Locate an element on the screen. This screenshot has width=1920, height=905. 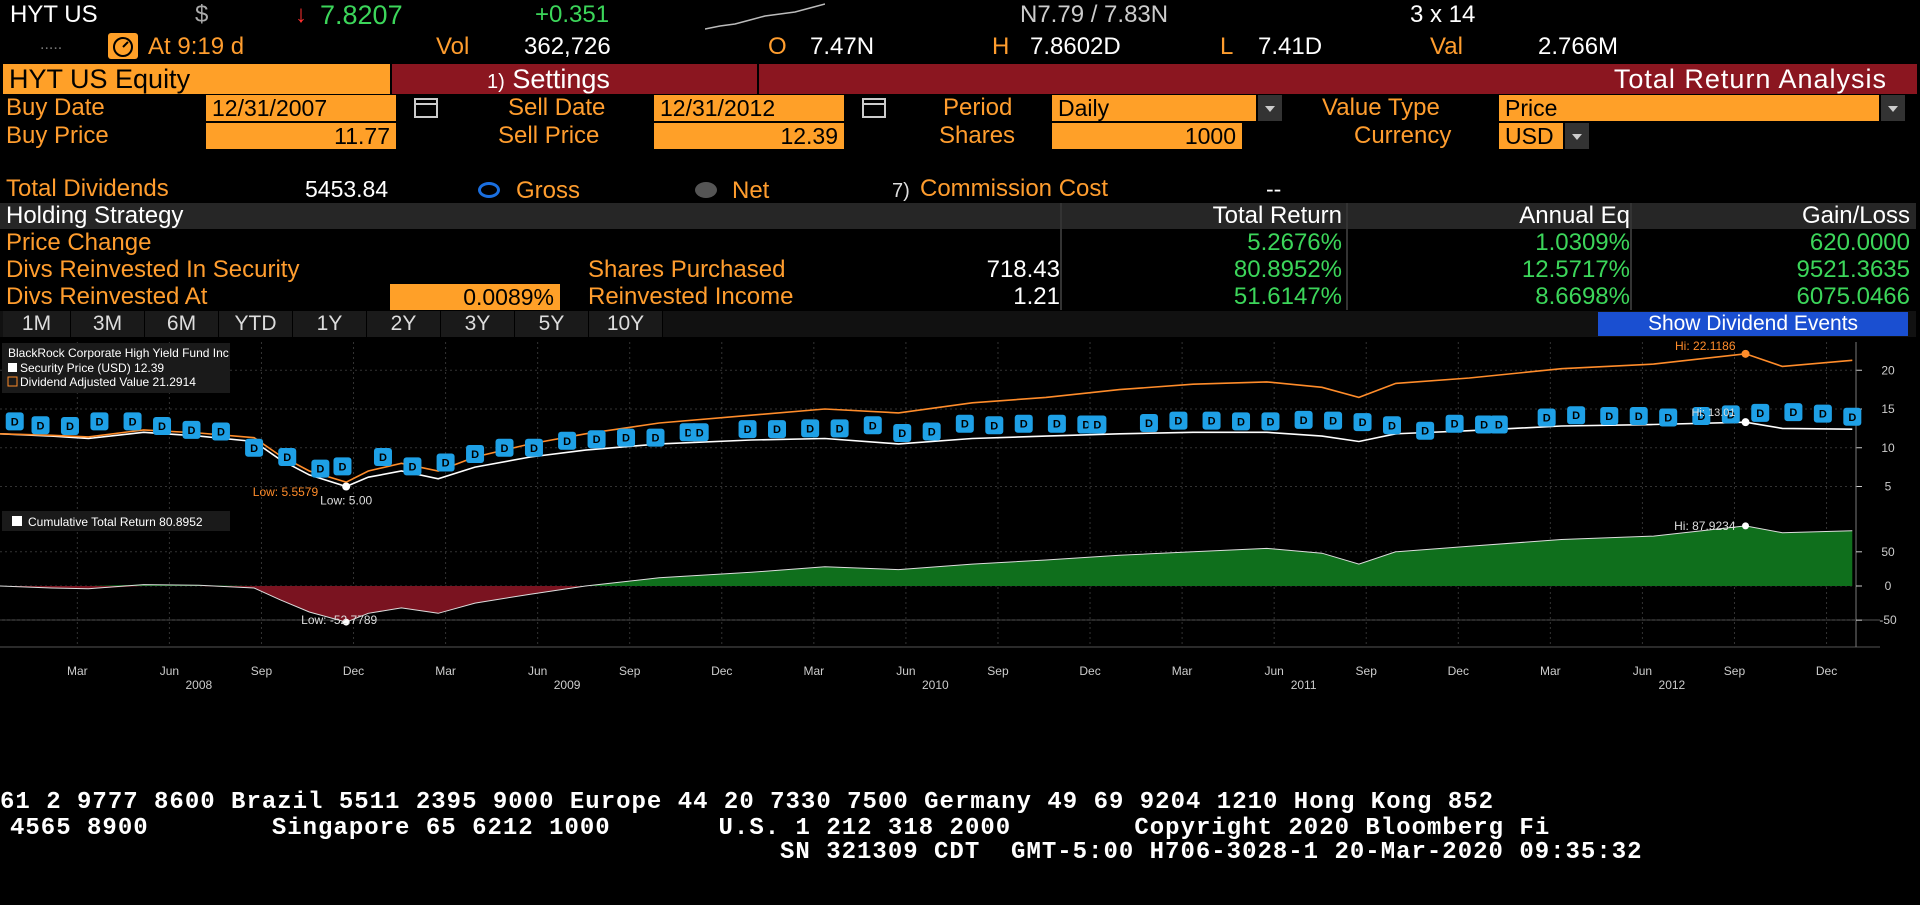
shares-input: 1000 is located at coordinates (1147, 136).